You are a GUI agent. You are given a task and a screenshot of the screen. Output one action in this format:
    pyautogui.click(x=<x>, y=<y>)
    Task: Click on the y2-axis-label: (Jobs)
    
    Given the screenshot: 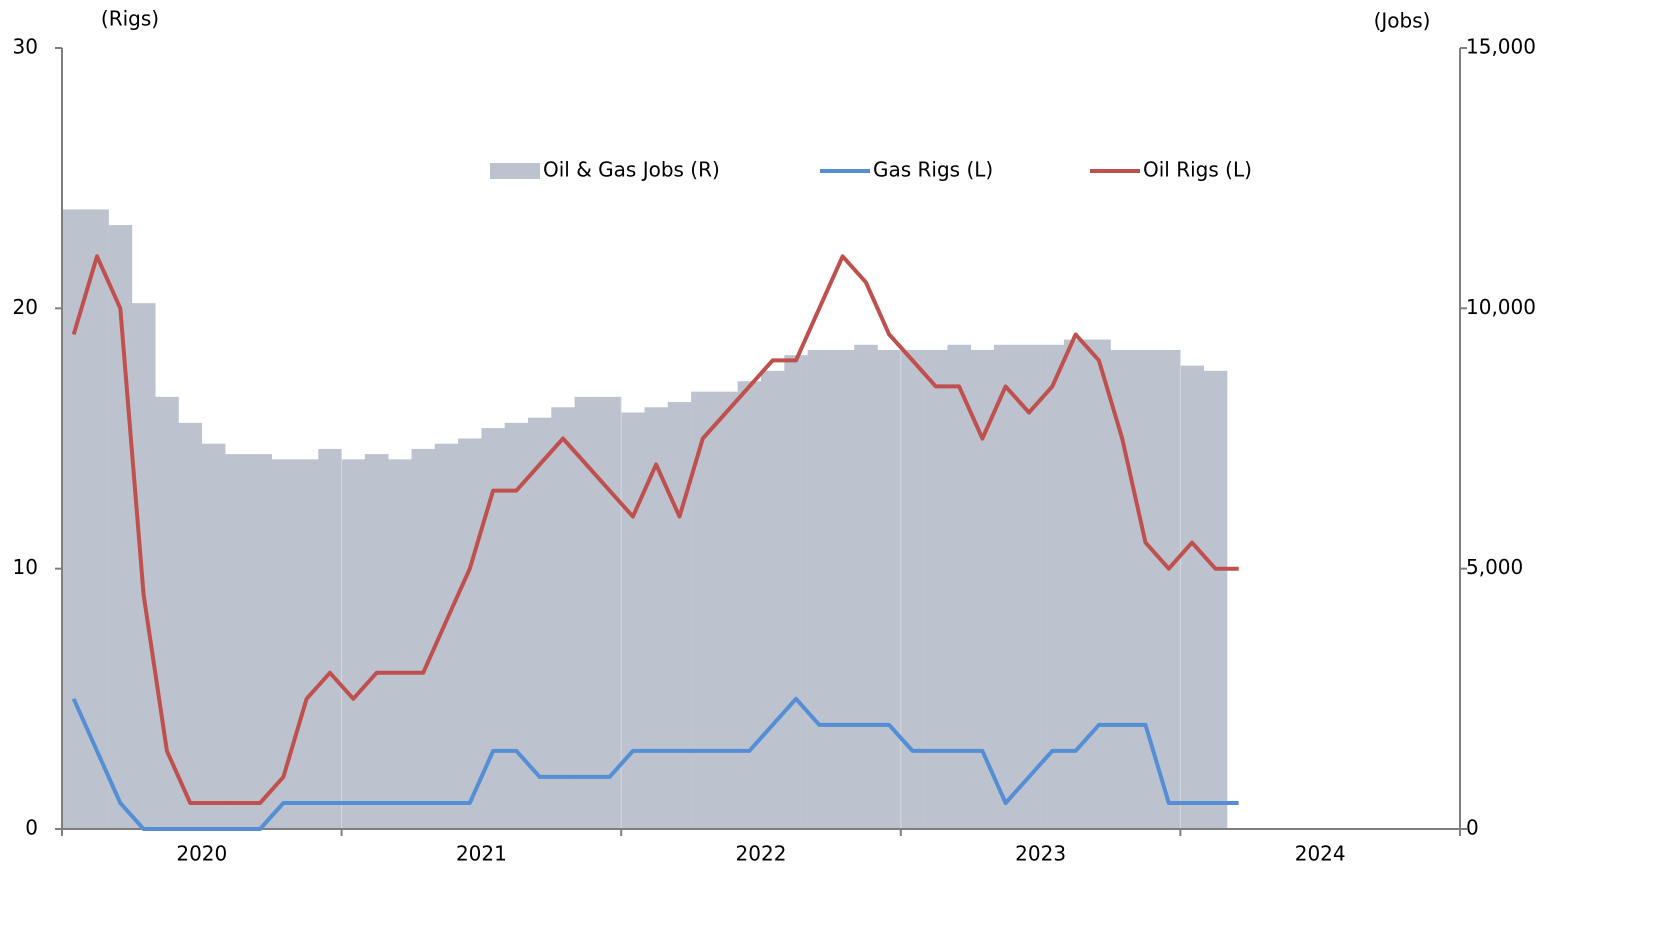 What is the action you would take?
    pyautogui.click(x=1402, y=21)
    